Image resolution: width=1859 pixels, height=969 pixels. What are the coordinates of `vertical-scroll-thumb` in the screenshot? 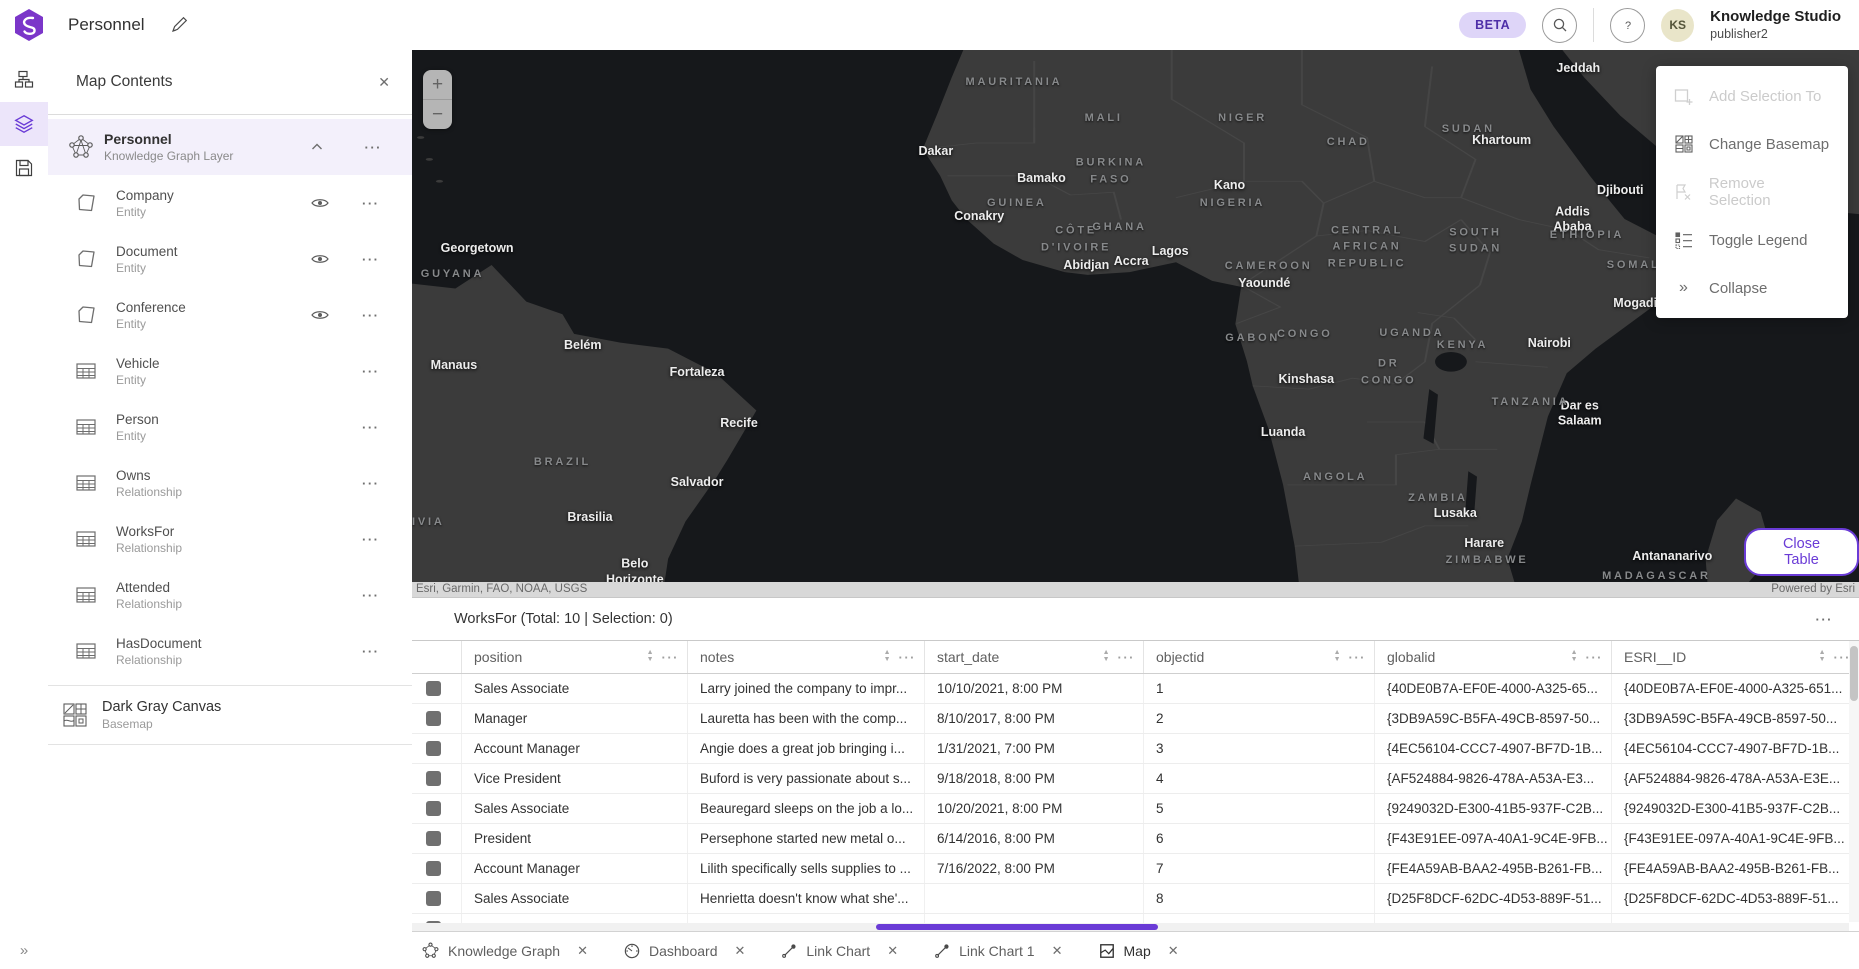 It's located at (1854, 673).